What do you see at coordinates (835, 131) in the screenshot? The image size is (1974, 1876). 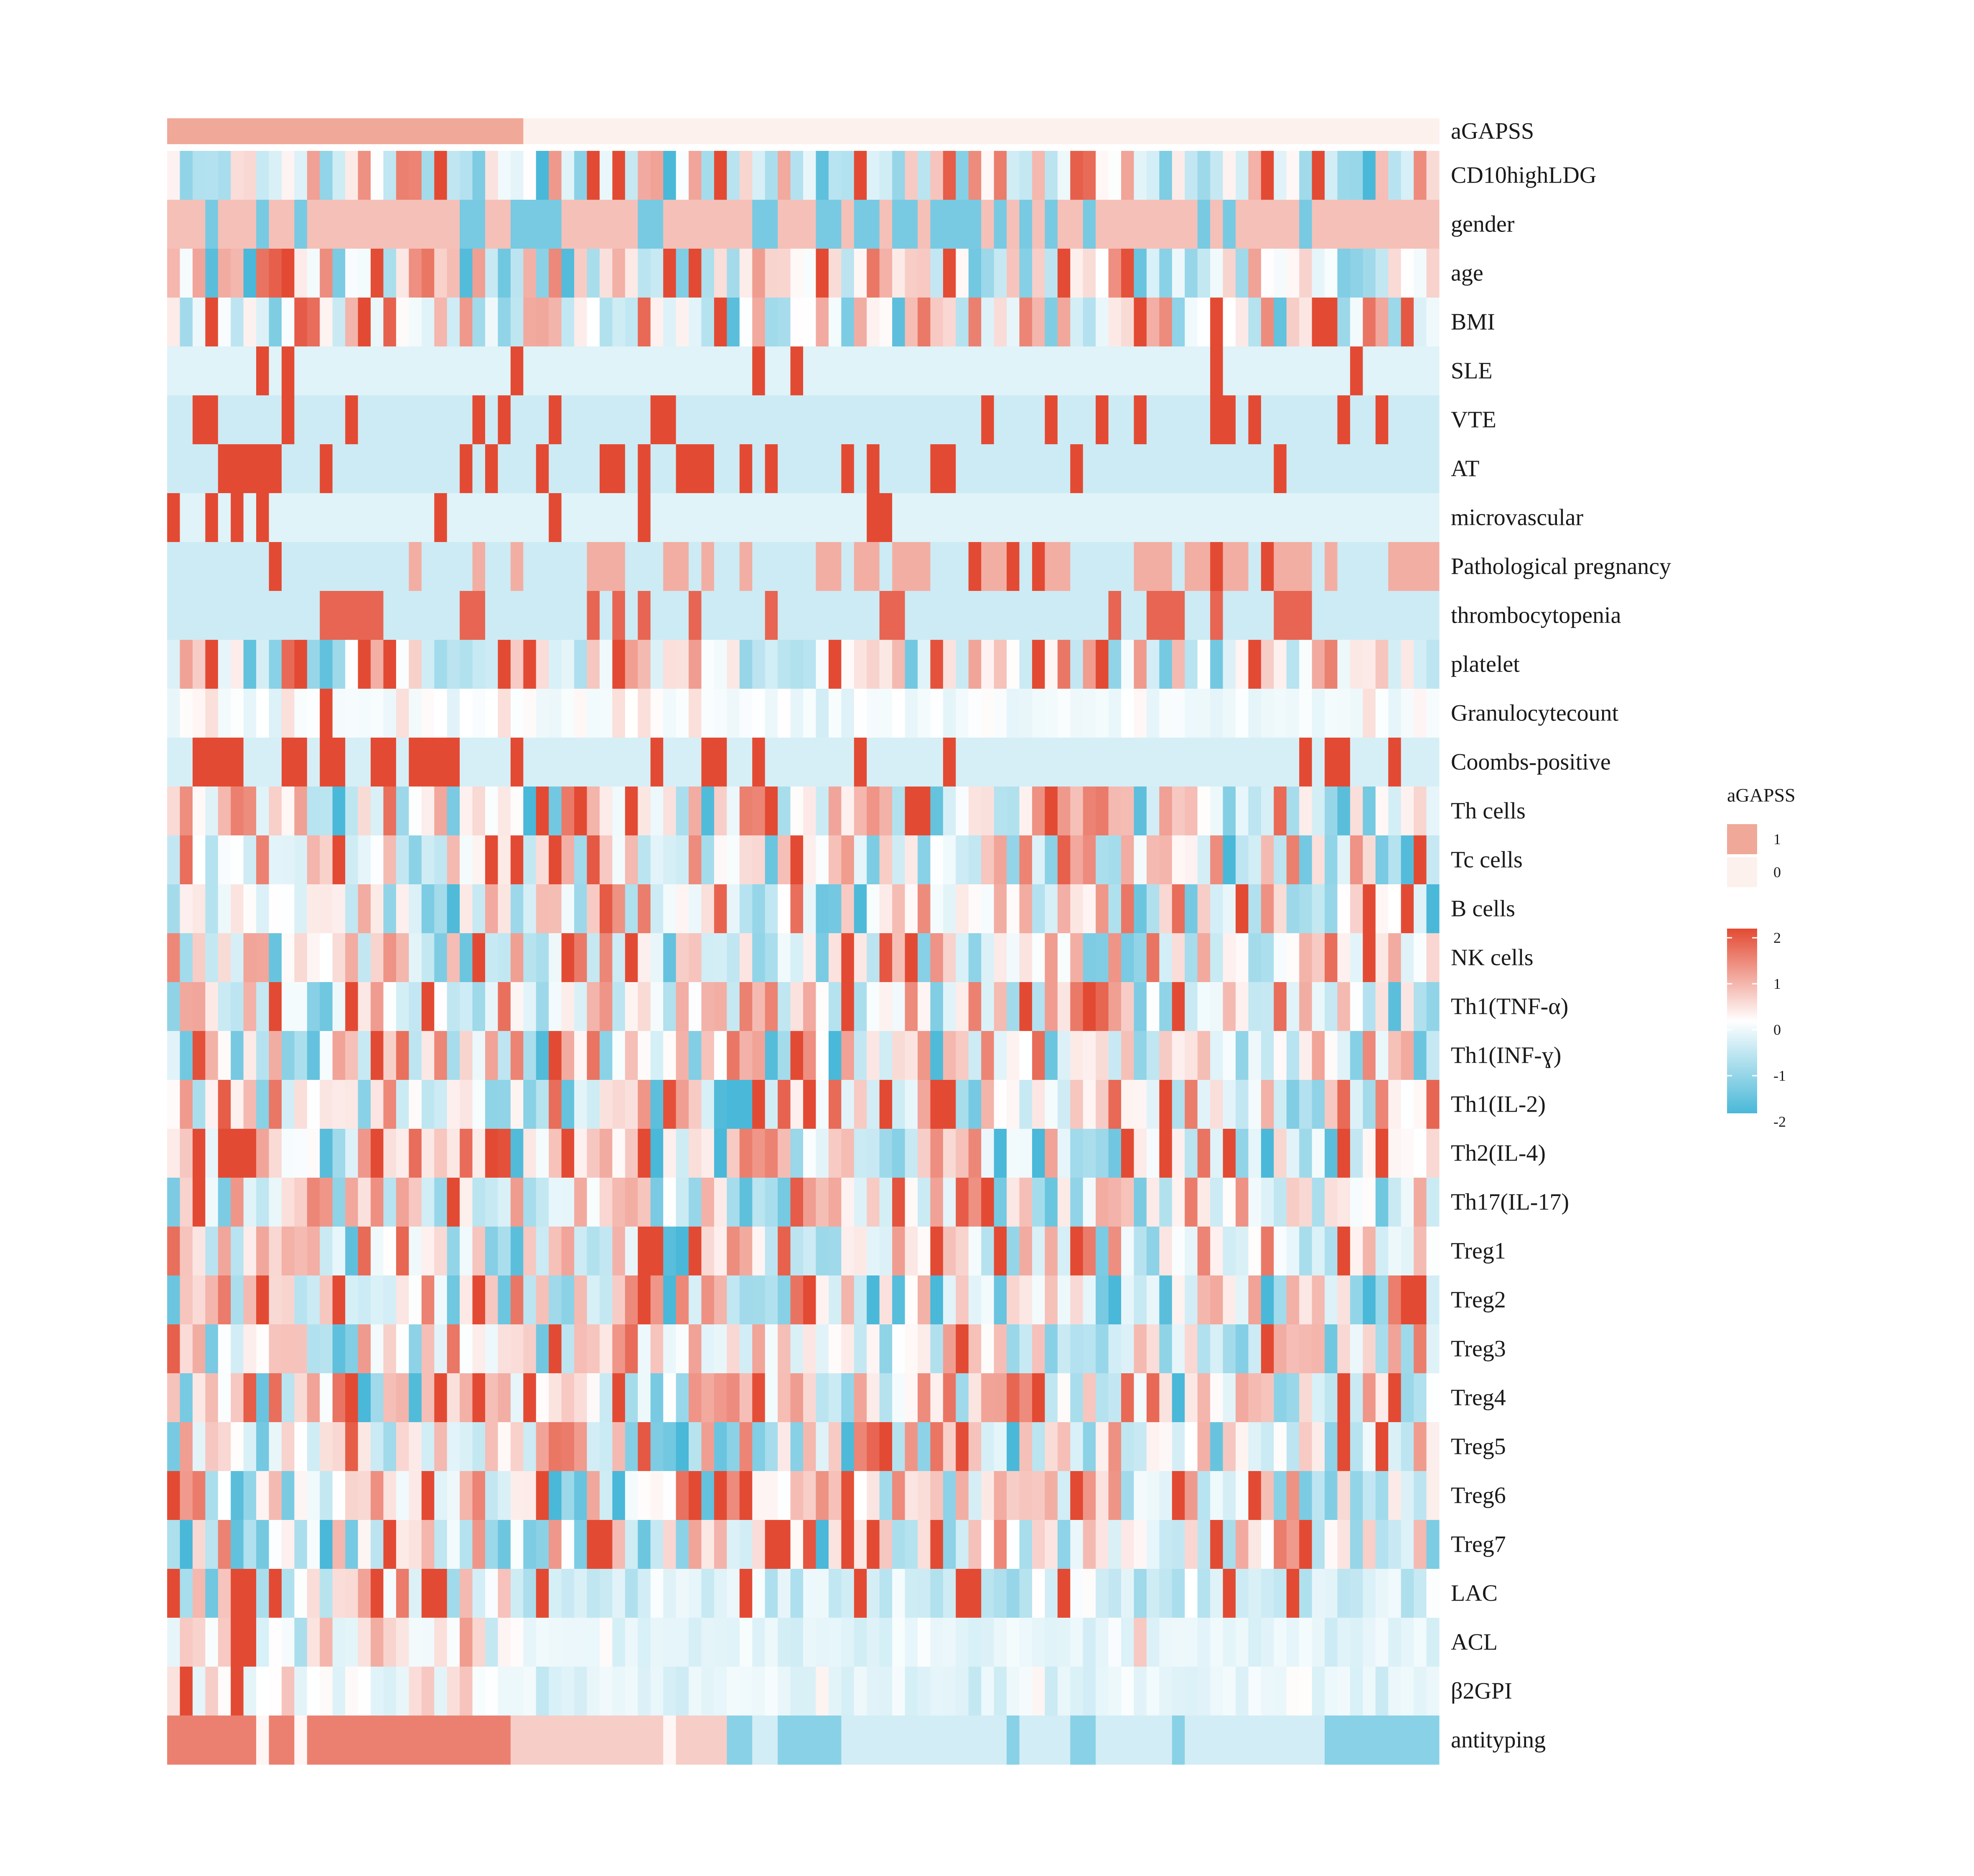 I see `aGAPSS-annotation-cell` at bounding box center [835, 131].